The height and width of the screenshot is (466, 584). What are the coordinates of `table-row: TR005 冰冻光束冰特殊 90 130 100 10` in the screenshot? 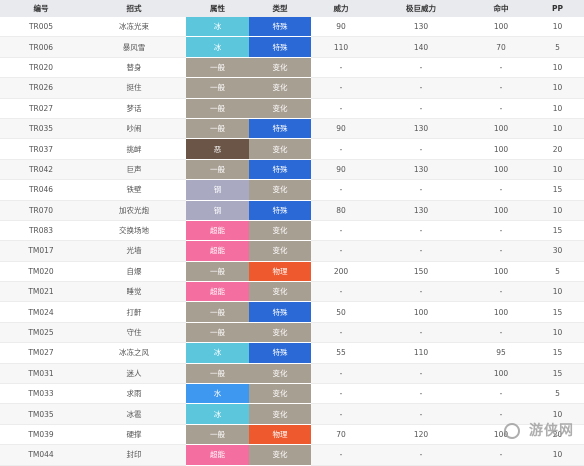 It's located at (292, 27).